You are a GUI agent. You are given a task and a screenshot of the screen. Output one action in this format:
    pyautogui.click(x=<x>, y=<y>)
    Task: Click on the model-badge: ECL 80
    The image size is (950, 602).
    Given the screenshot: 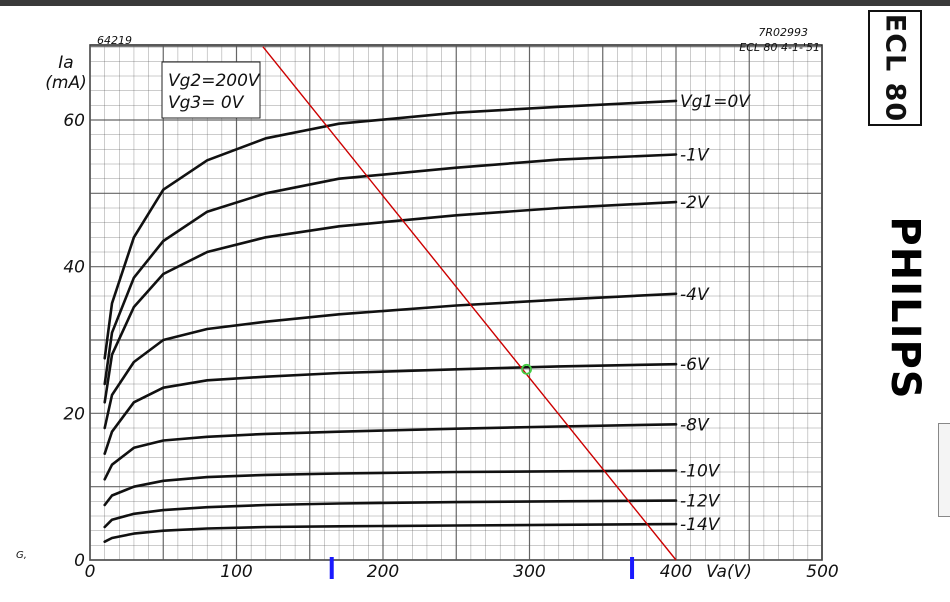 What is the action you would take?
    pyautogui.click(x=895, y=68)
    